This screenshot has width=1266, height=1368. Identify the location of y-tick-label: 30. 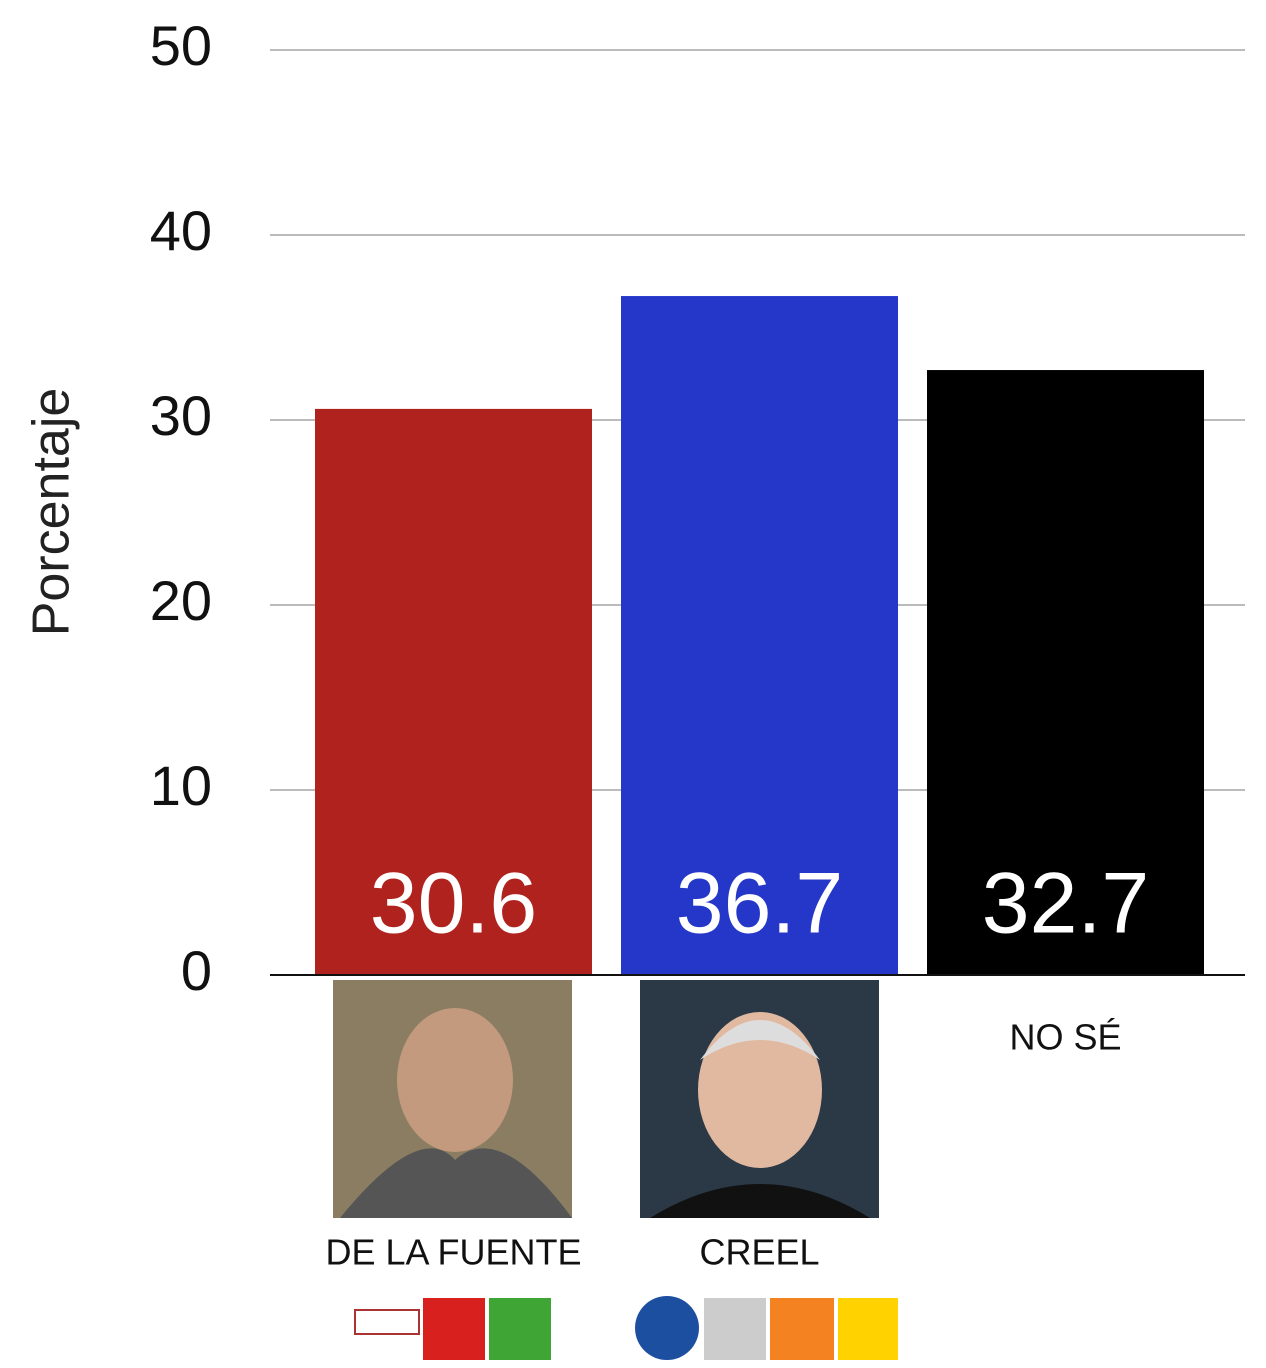
(181, 415).